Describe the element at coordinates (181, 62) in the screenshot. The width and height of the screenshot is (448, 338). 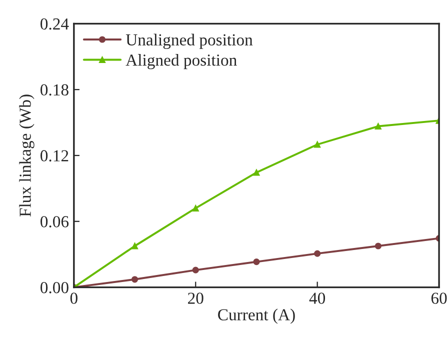
I see `legend-label: Aligned position` at that location.